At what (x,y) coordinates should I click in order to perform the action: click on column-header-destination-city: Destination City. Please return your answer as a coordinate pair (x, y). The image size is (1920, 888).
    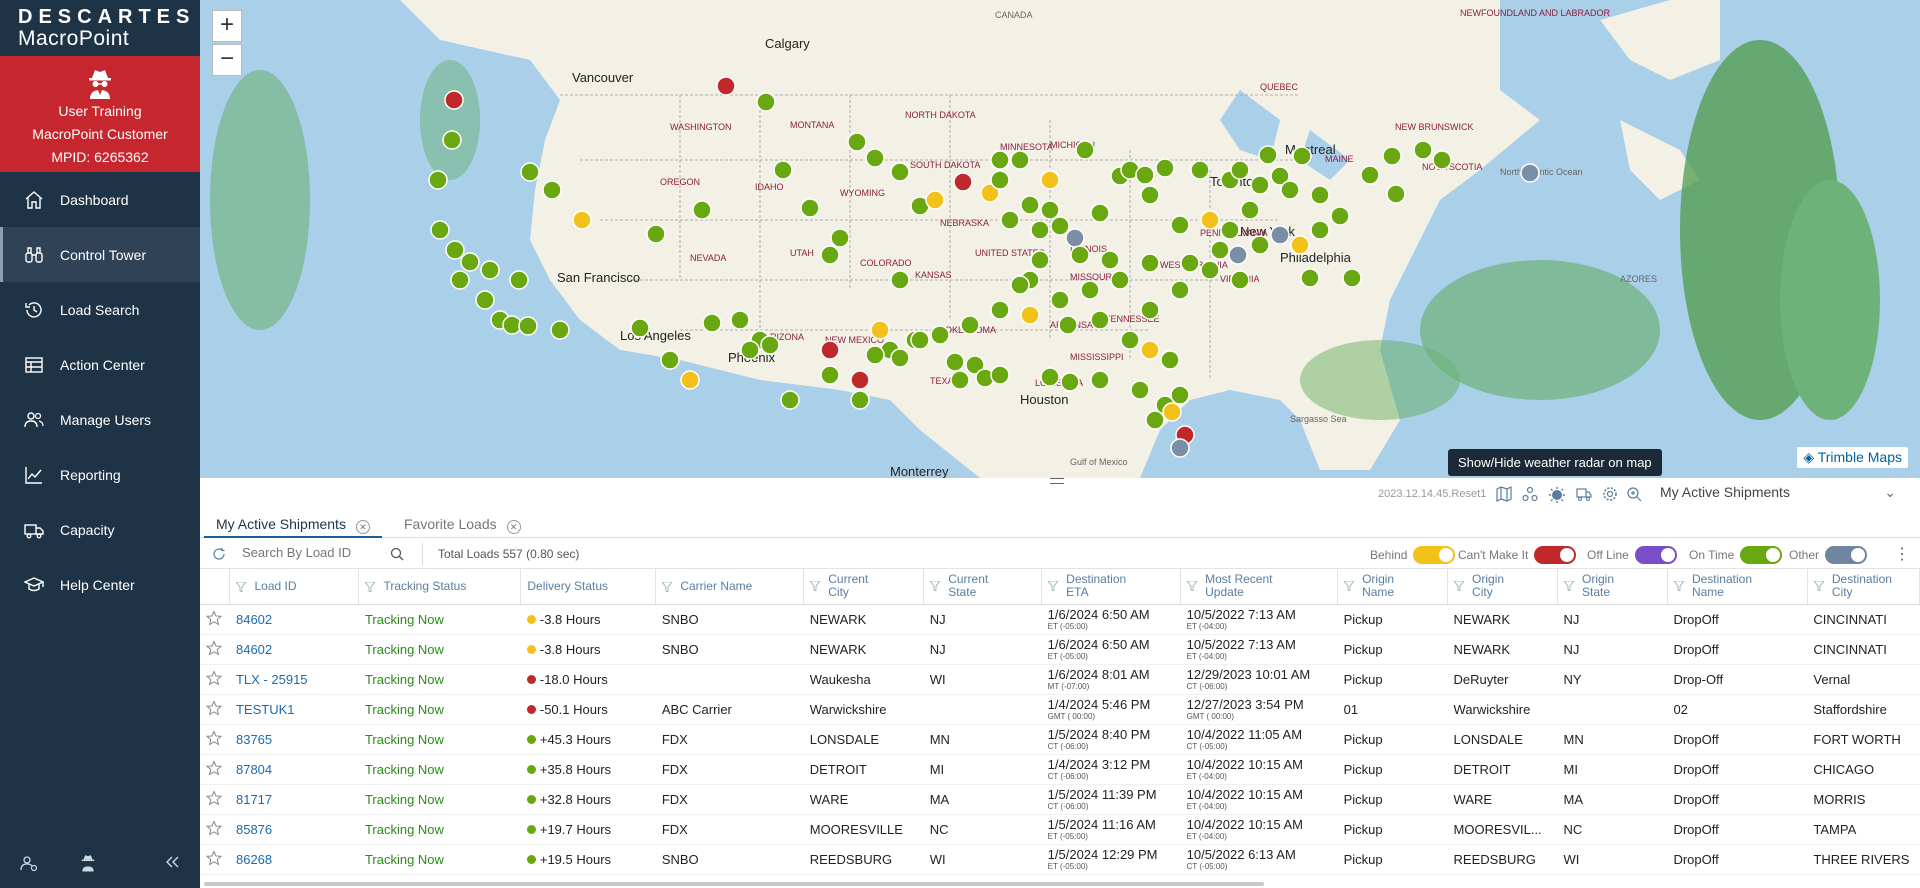
    Looking at the image, I should click on (1863, 587).